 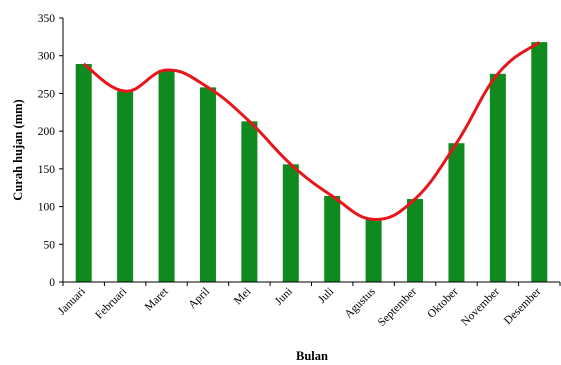 I want to click on y-tick-label: 250, so click(x=47, y=94).